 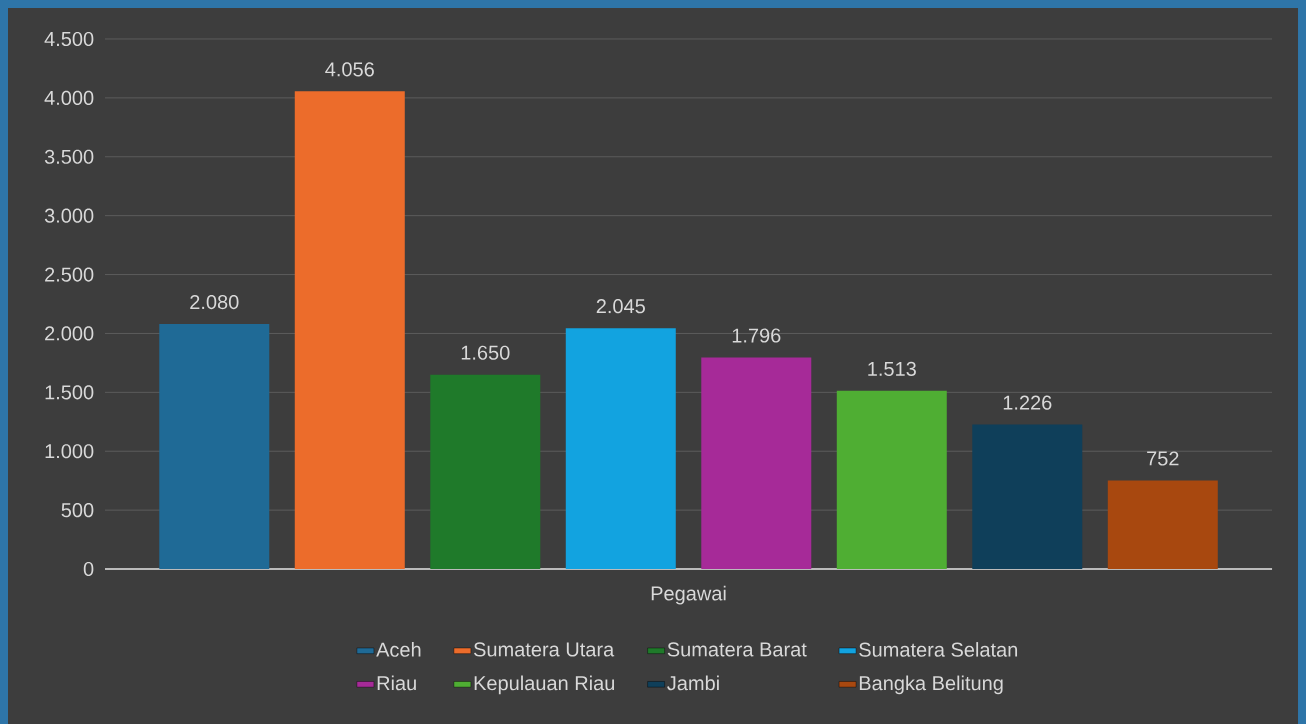 I want to click on y-tick-label: 1.000, so click(x=69, y=451).